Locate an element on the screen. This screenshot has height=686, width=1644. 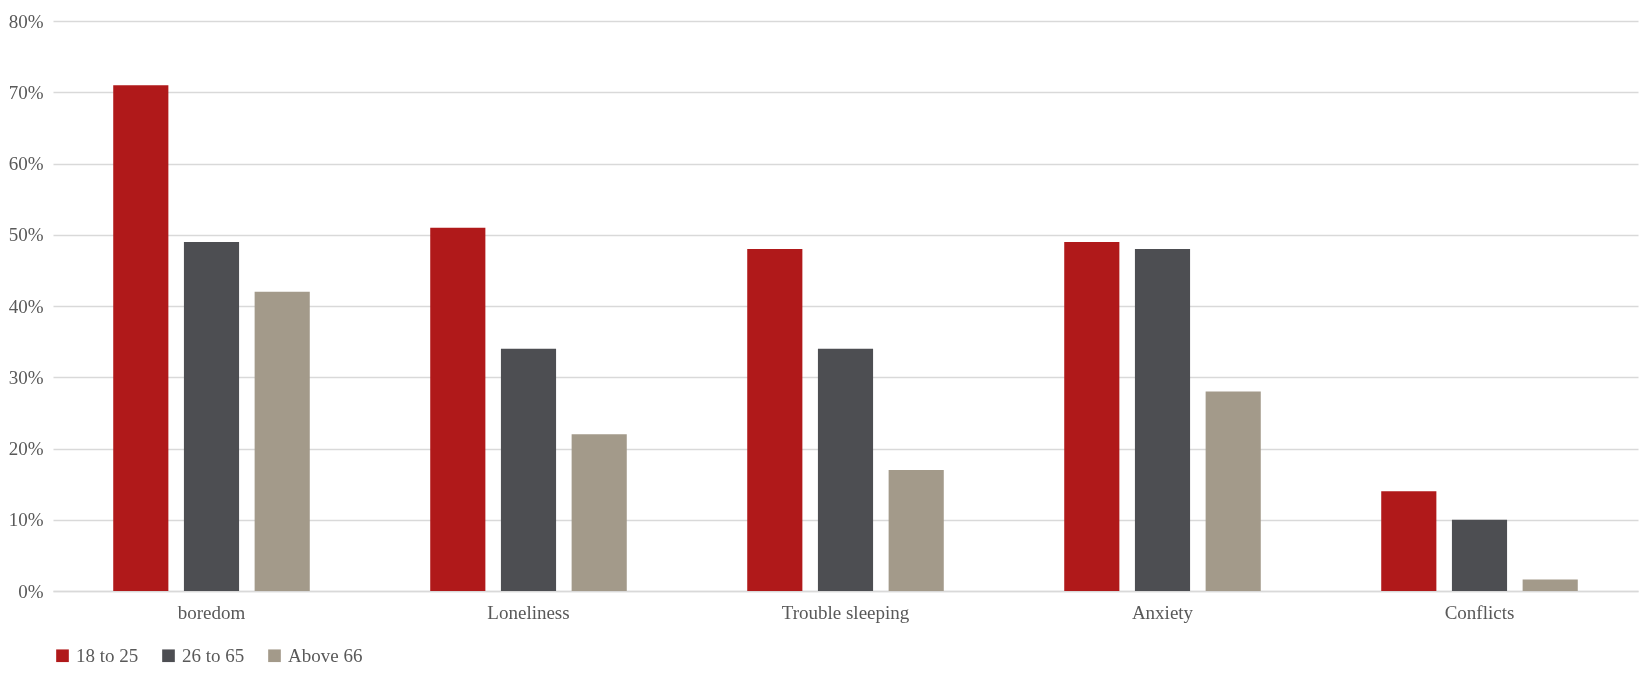
y-tick-label: 50% is located at coordinates (26, 235).